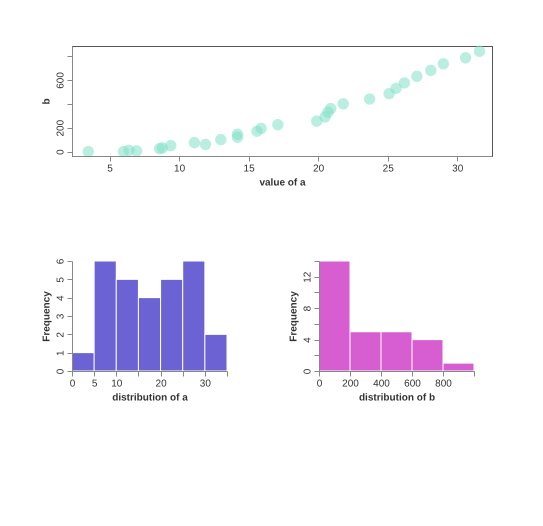 This screenshot has width=543, height=526. What do you see at coordinates (388, 169) in the screenshot?
I see `x-tick-label: 25` at bounding box center [388, 169].